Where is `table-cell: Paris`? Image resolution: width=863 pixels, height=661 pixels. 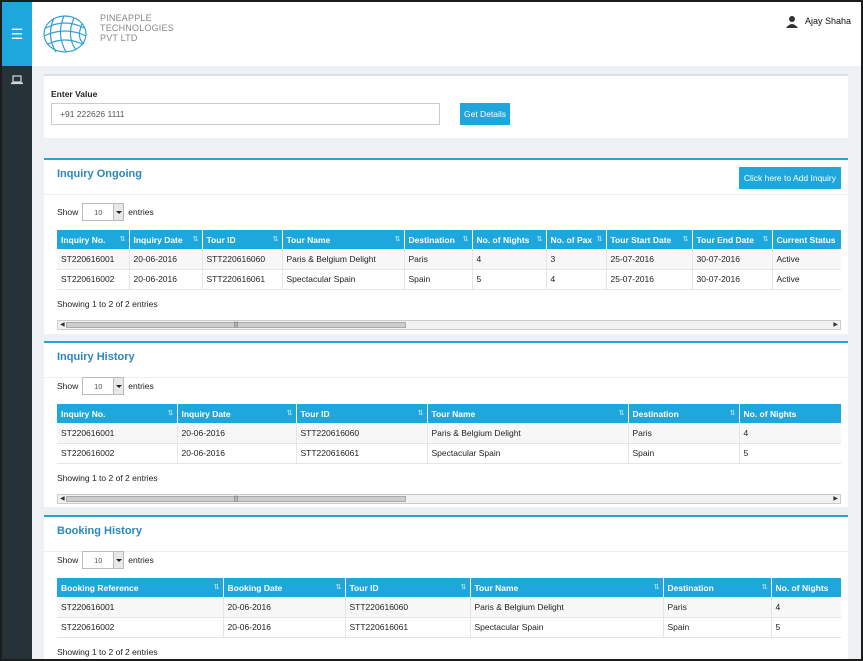 table-cell: Paris is located at coordinates (438, 259).